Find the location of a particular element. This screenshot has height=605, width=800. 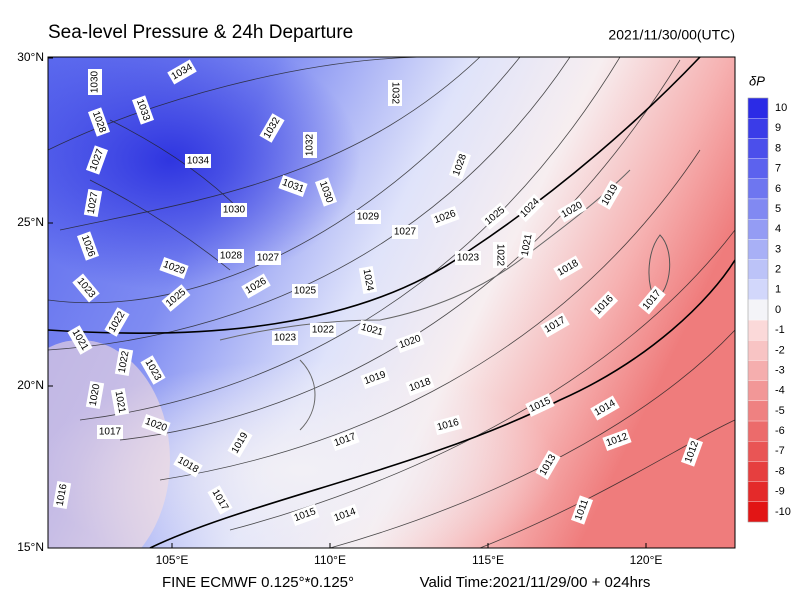

colorbar-tick-label: 2 is located at coordinates (778, 270).